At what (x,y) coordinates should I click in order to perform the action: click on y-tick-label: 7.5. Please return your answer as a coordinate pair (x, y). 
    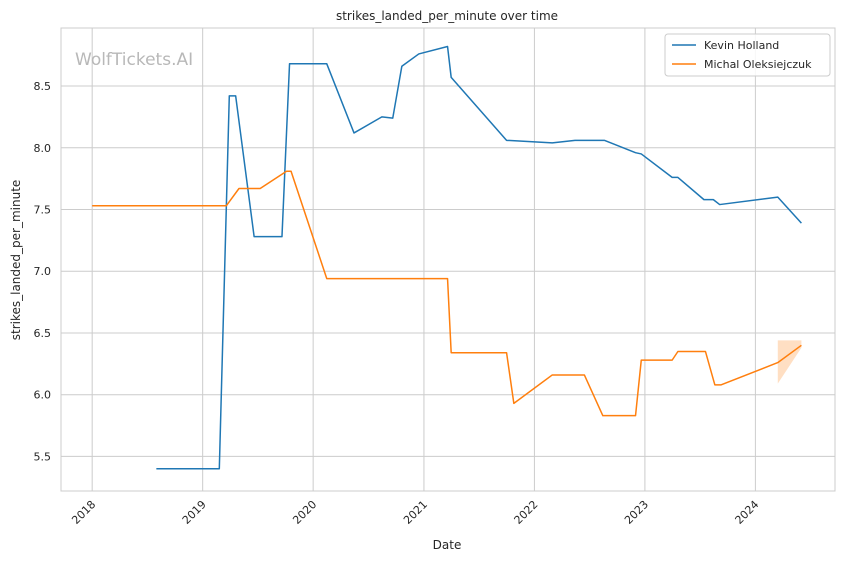
    Looking at the image, I should click on (43, 209).